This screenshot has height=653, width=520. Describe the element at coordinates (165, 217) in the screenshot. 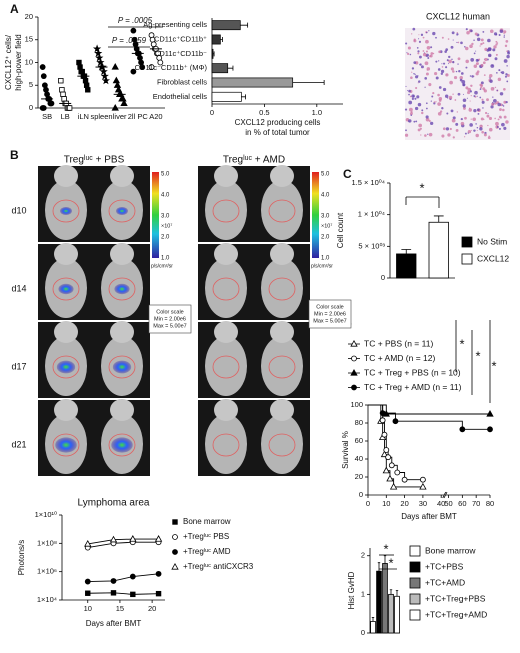

I see `colorbar-label: 3.0` at that location.